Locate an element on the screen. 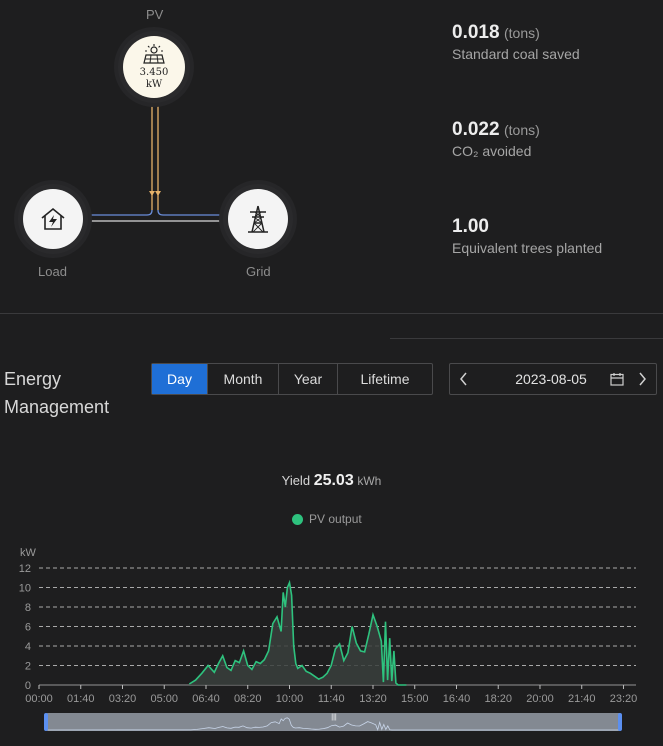 This screenshot has width=663, height=746. chevron-left-icon is located at coordinates (463, 379).